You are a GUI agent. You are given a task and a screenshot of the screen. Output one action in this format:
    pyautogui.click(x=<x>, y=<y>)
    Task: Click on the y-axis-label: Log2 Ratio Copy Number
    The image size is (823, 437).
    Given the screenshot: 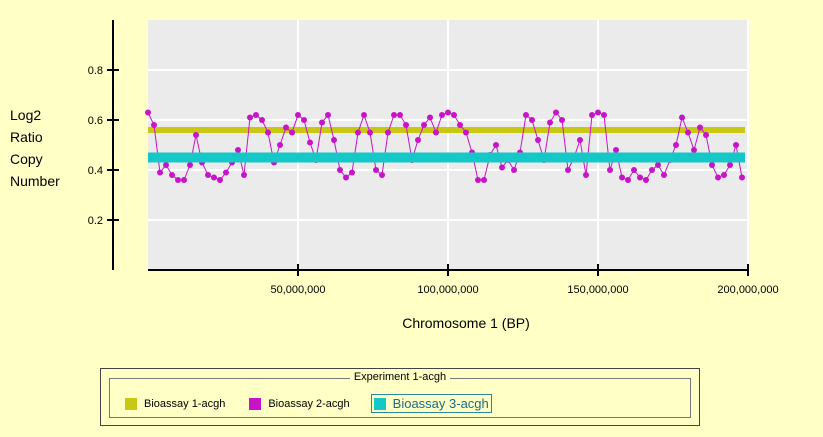 What is the action you would take?
    pyautogui.click(x=35, y=148)
    